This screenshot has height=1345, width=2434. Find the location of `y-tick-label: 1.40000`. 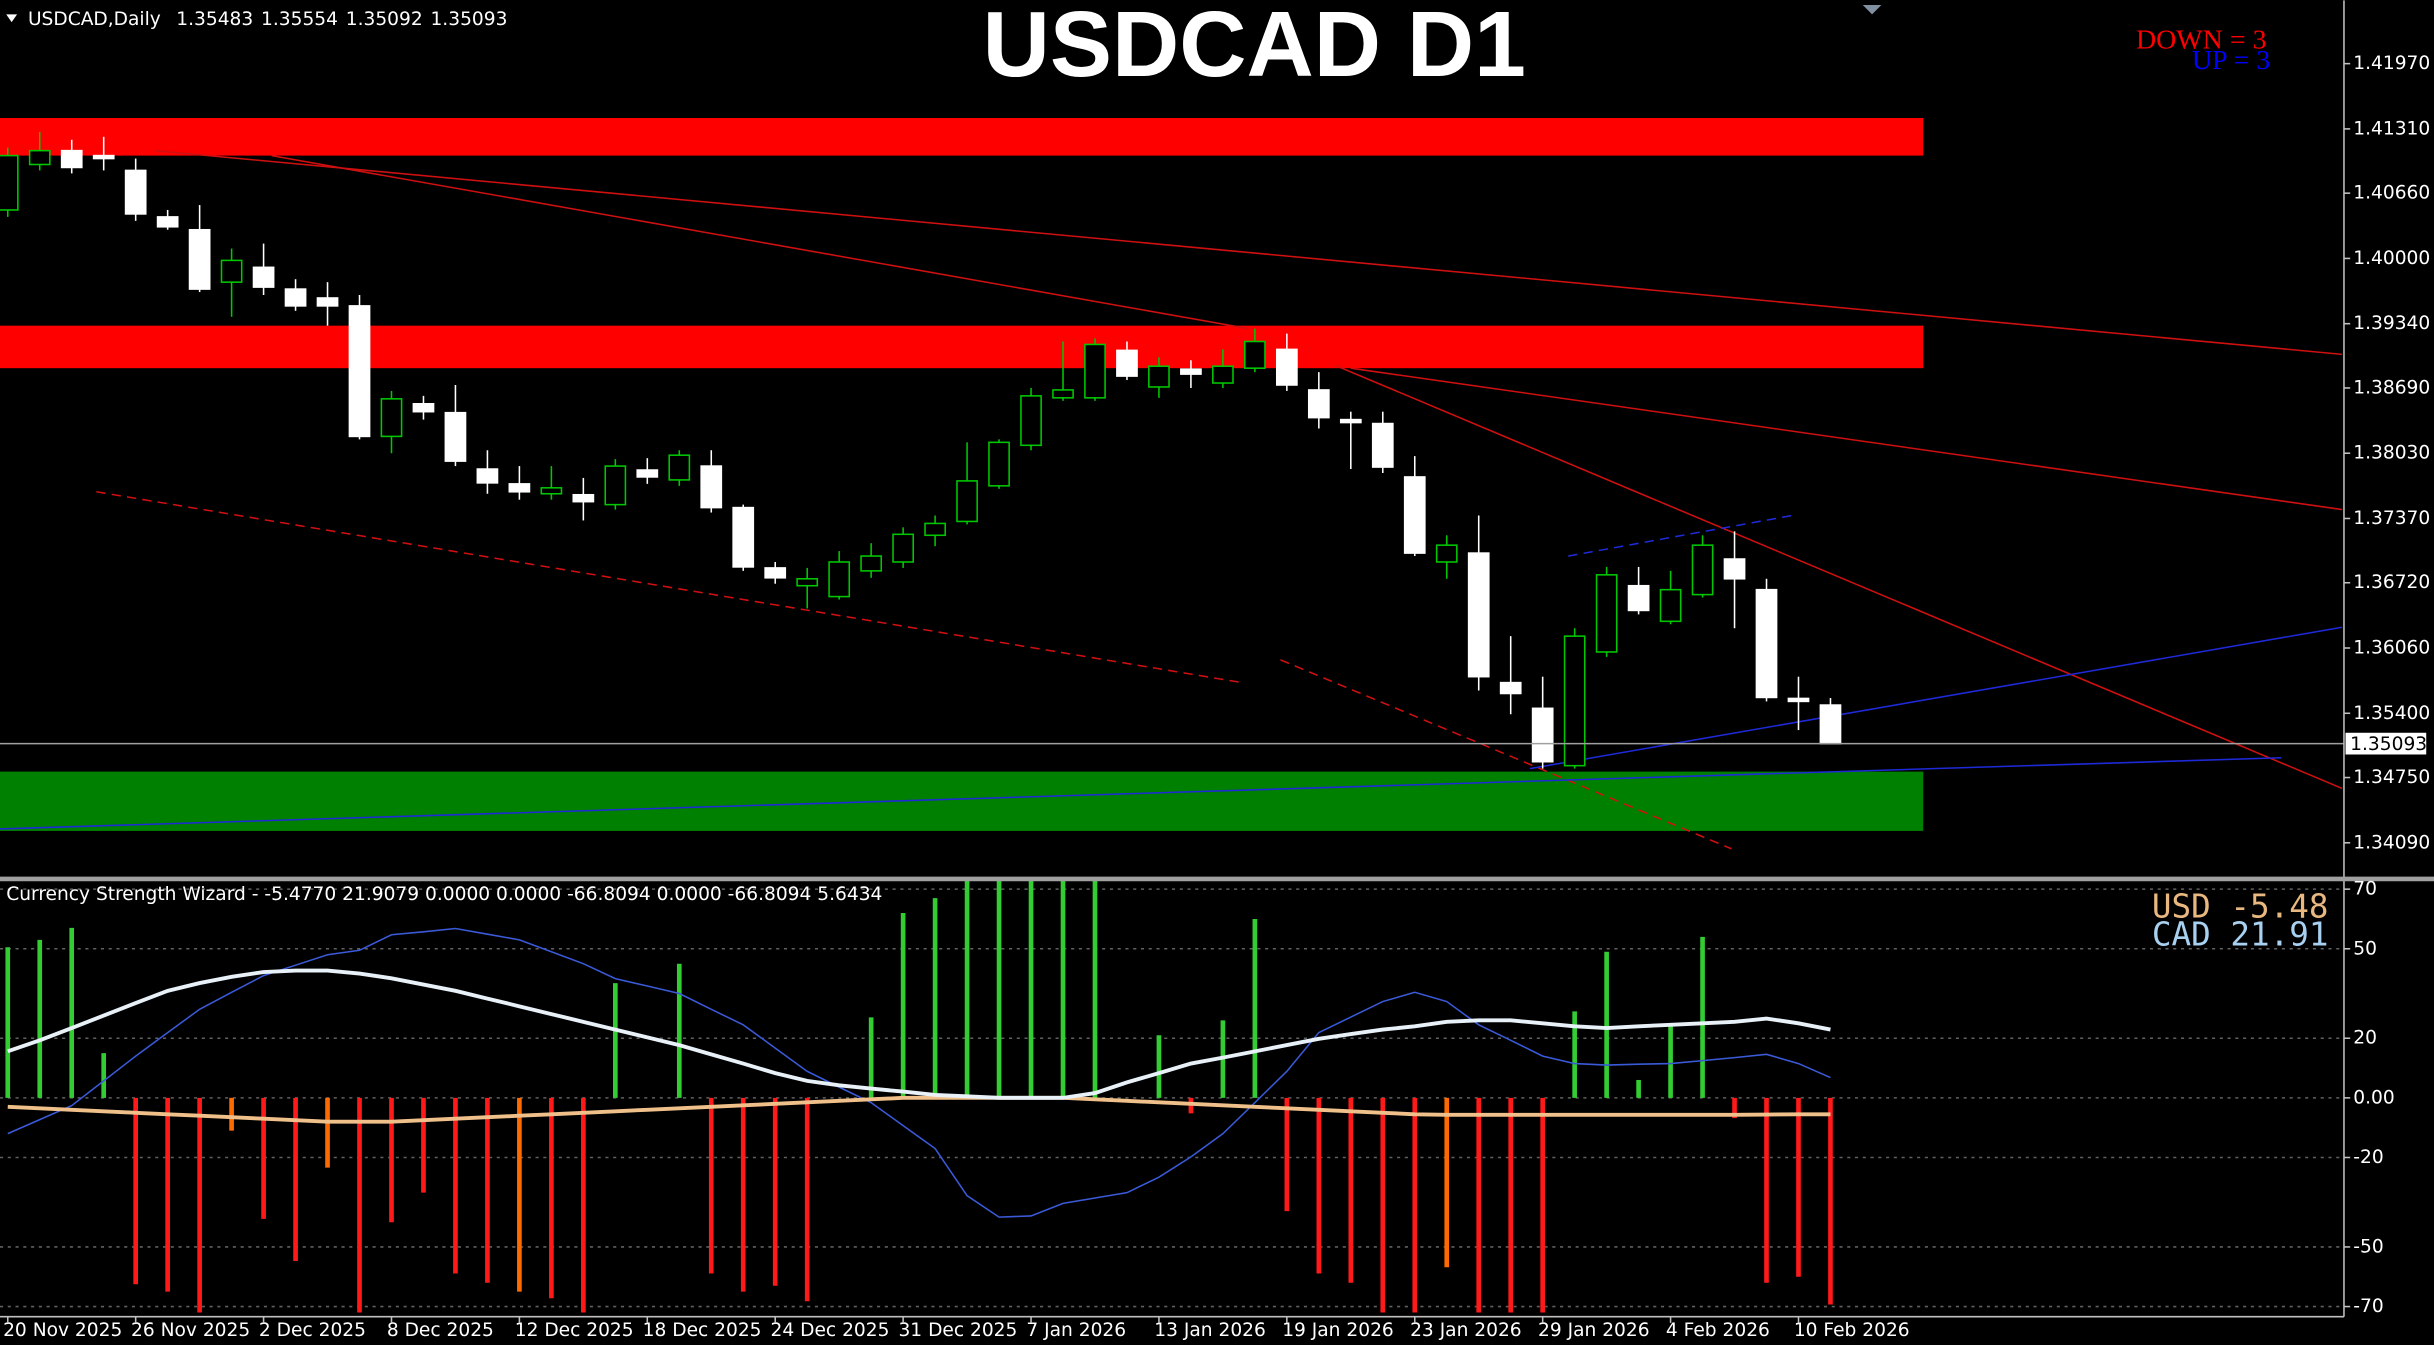

y-tick-label: 1.40000 is located at coordinates (2391, 258).